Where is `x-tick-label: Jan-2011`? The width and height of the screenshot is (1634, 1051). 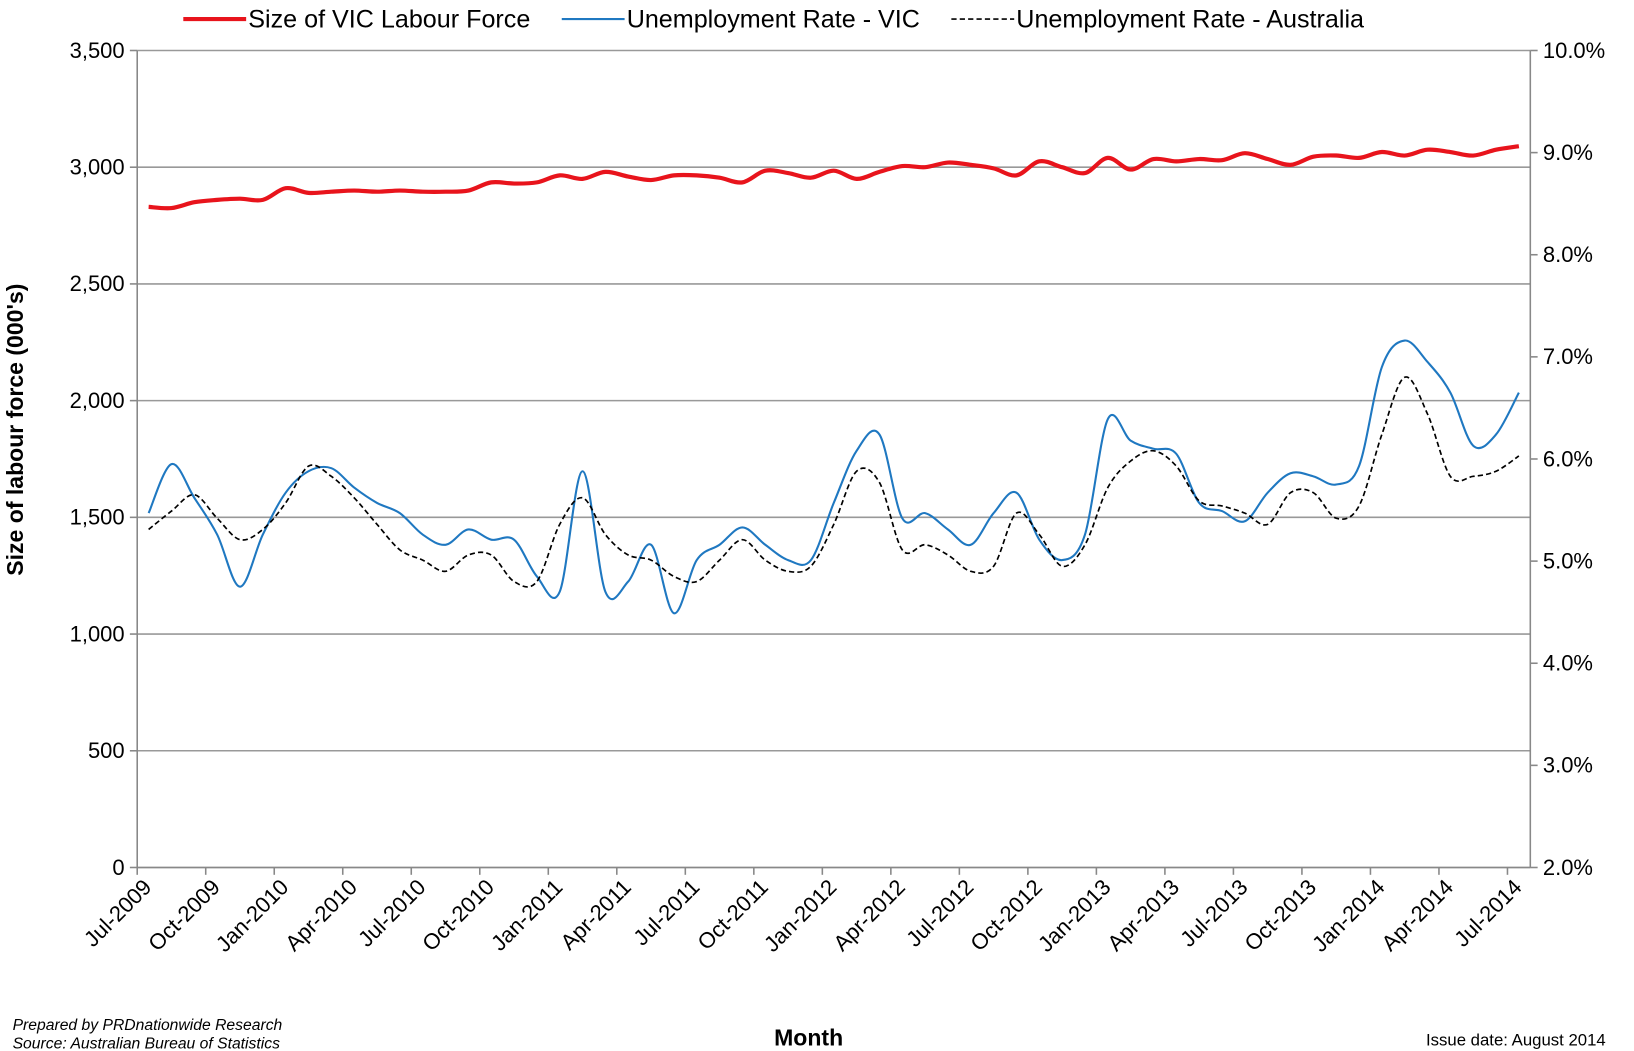 x-tick-label: Jan-2011 is located at coordinates (526, 914).